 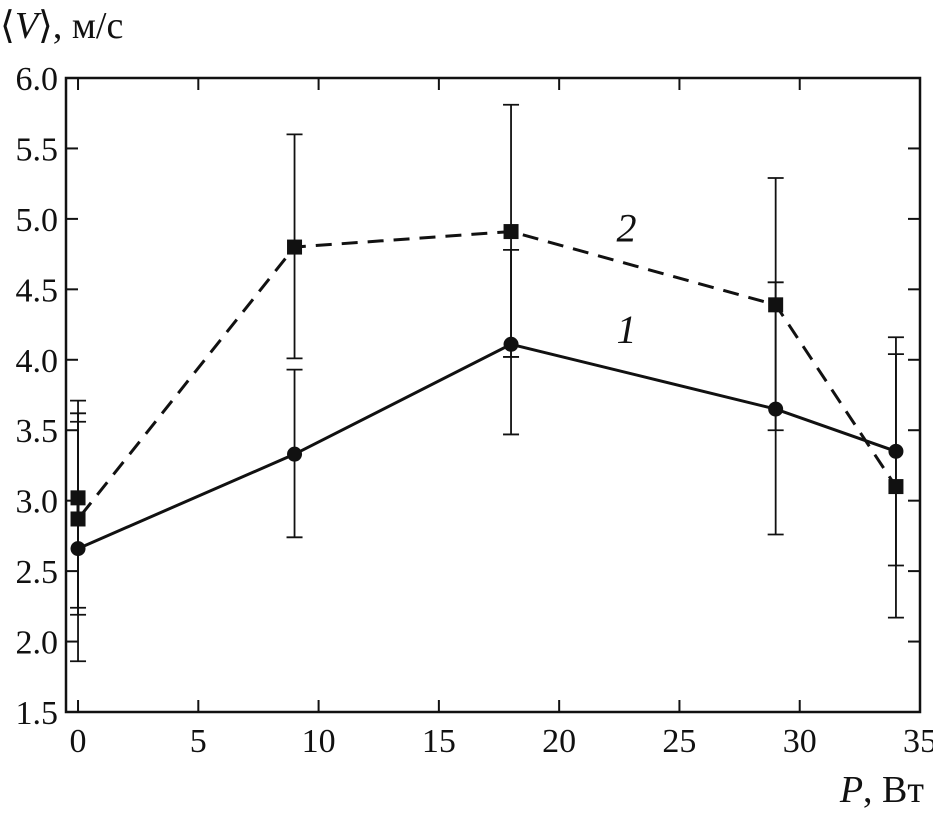 What do you see at coordinates (851, 790) in the screenshot?
I see `x-axis-title-symbol: P` at bounding box center [851, 790].